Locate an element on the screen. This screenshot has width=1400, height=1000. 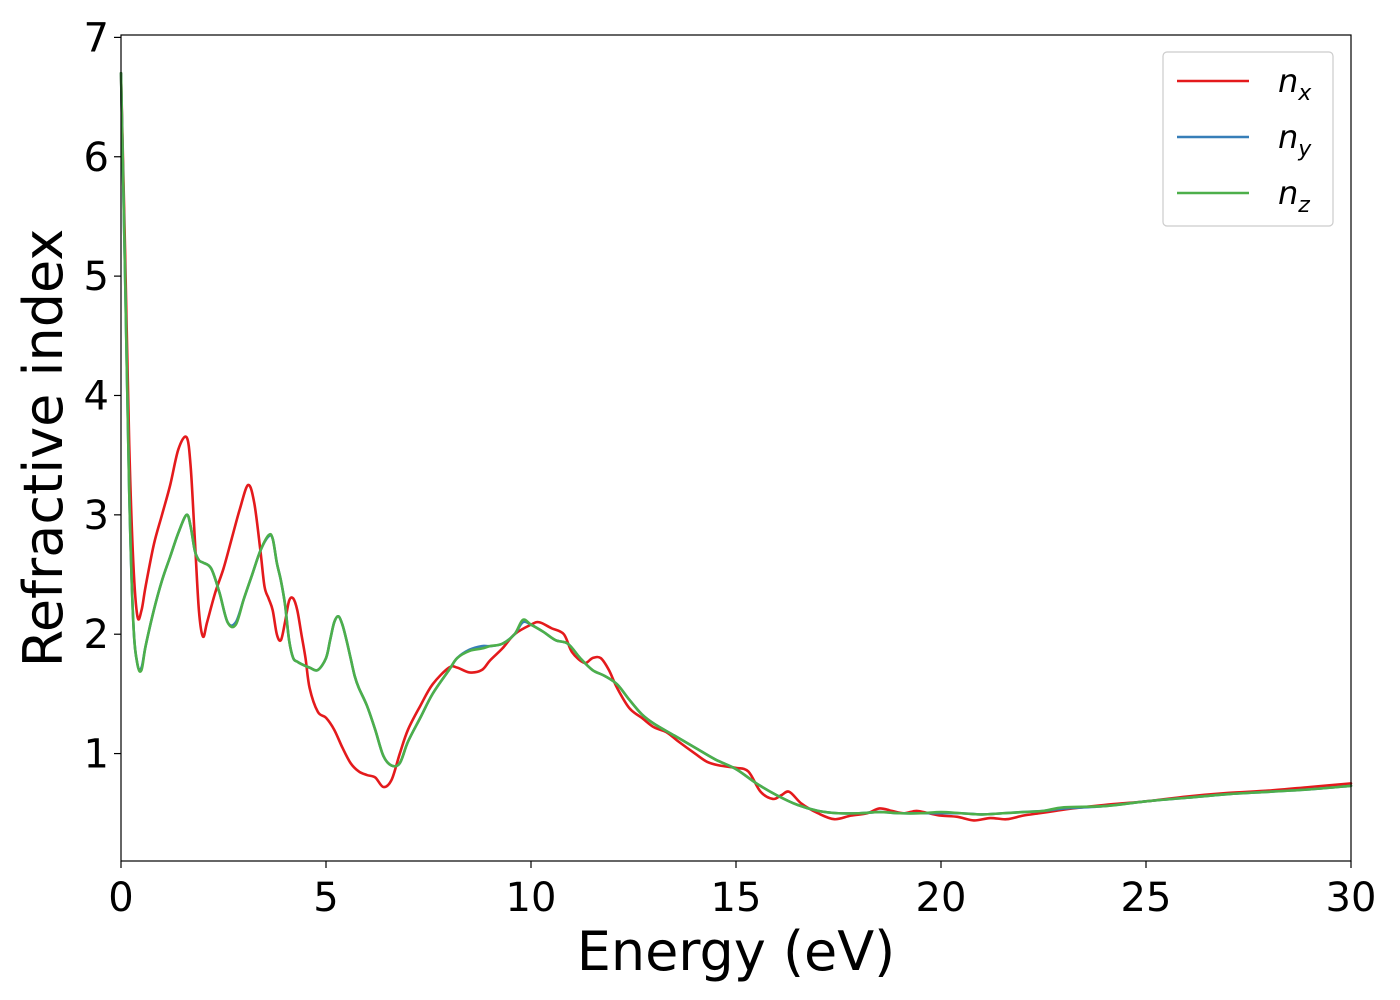
y-tick-label: 5 is located at coordinates (96, 277).